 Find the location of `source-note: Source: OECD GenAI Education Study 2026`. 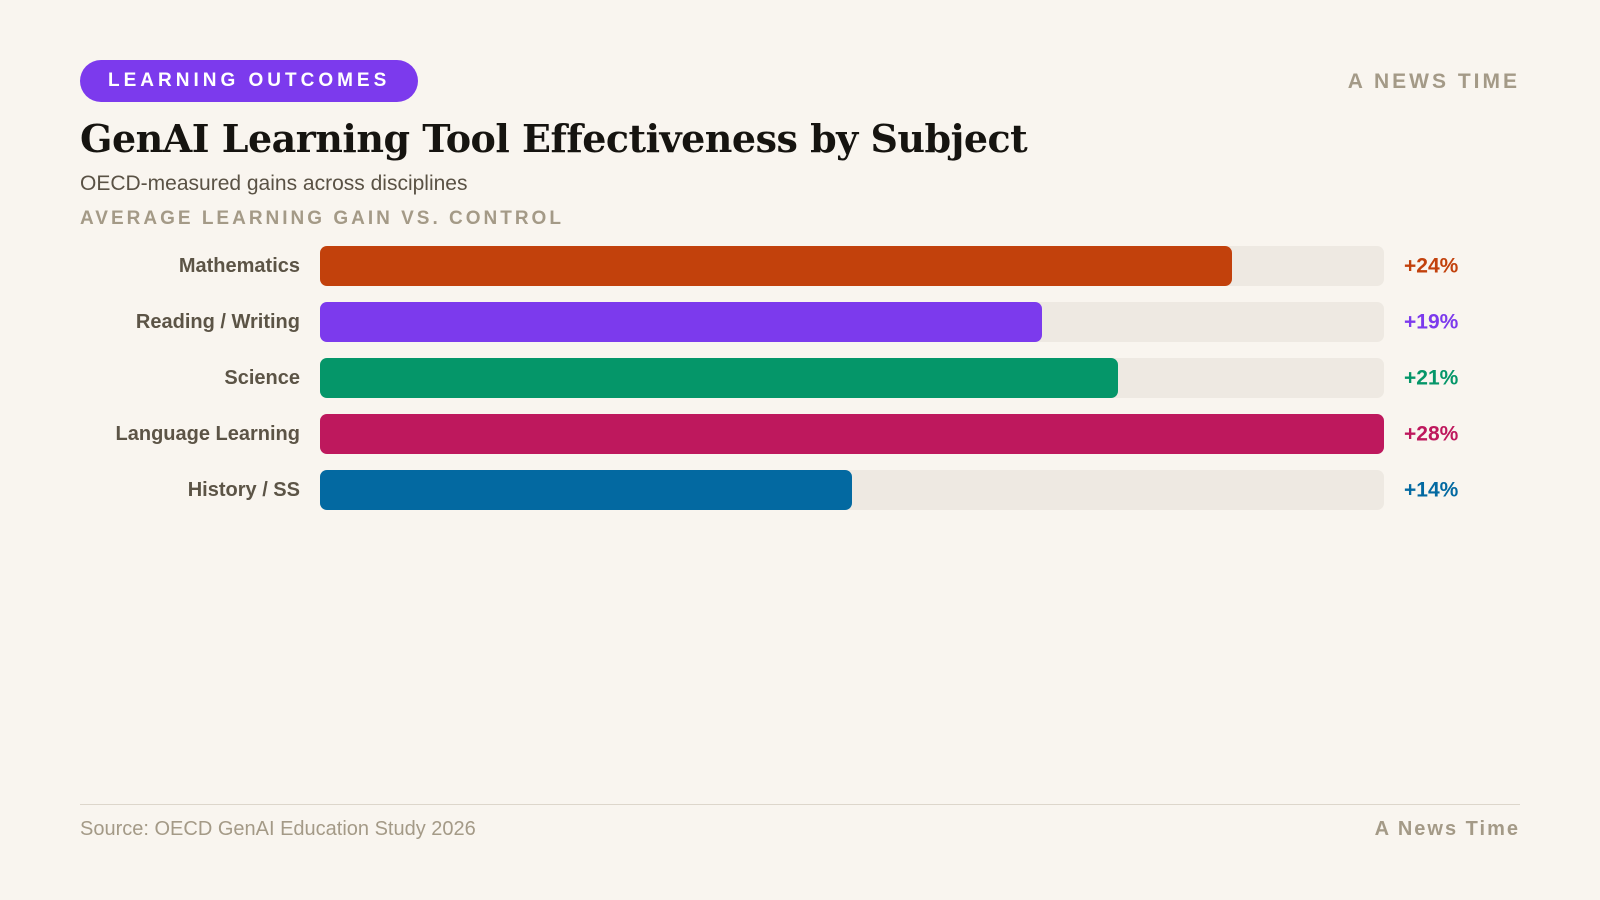

source-note: Source: OECD GenAI Education Study 2026 is located at coordinates (278, 829).